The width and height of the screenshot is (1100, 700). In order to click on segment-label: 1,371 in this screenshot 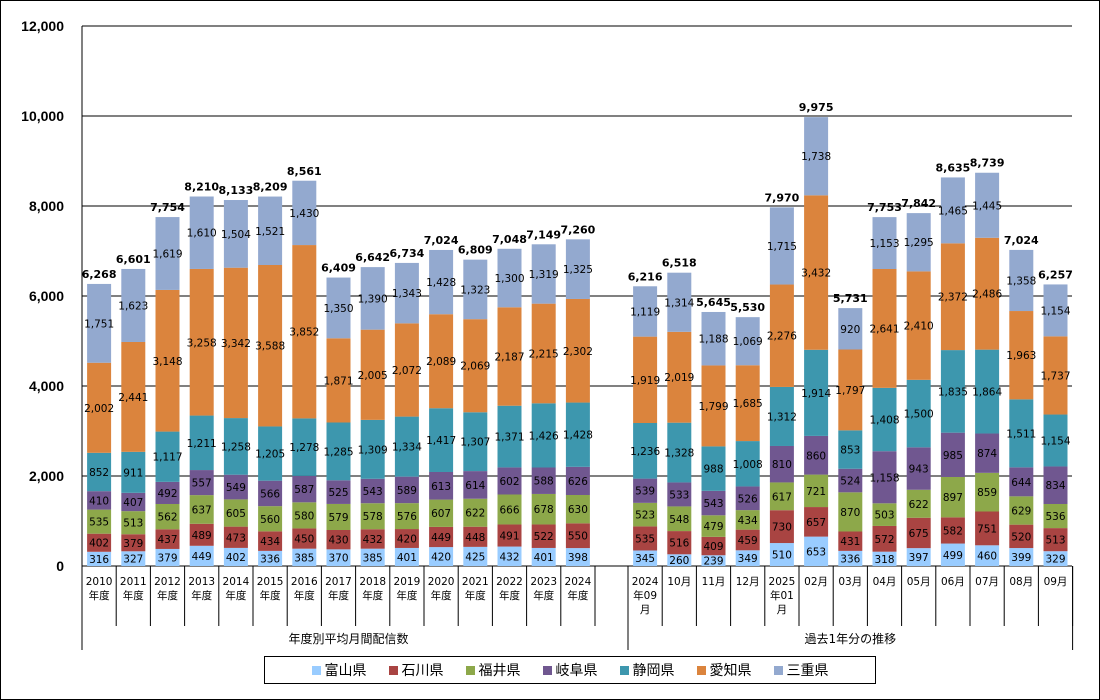, I will do `click(509, 438)`.